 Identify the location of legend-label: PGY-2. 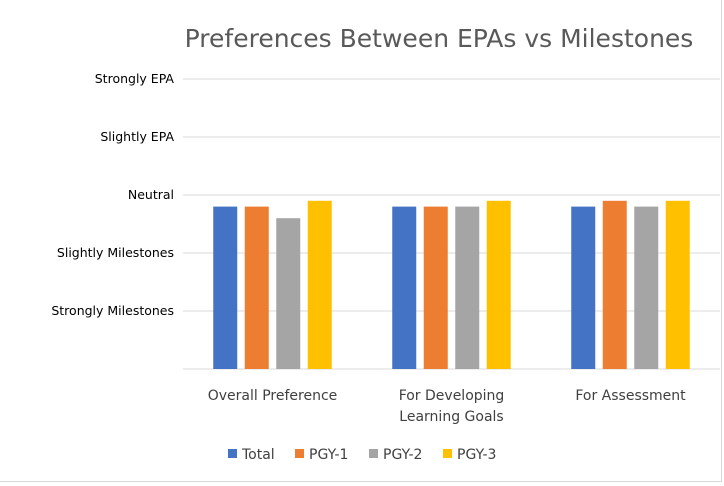
(402, 455).